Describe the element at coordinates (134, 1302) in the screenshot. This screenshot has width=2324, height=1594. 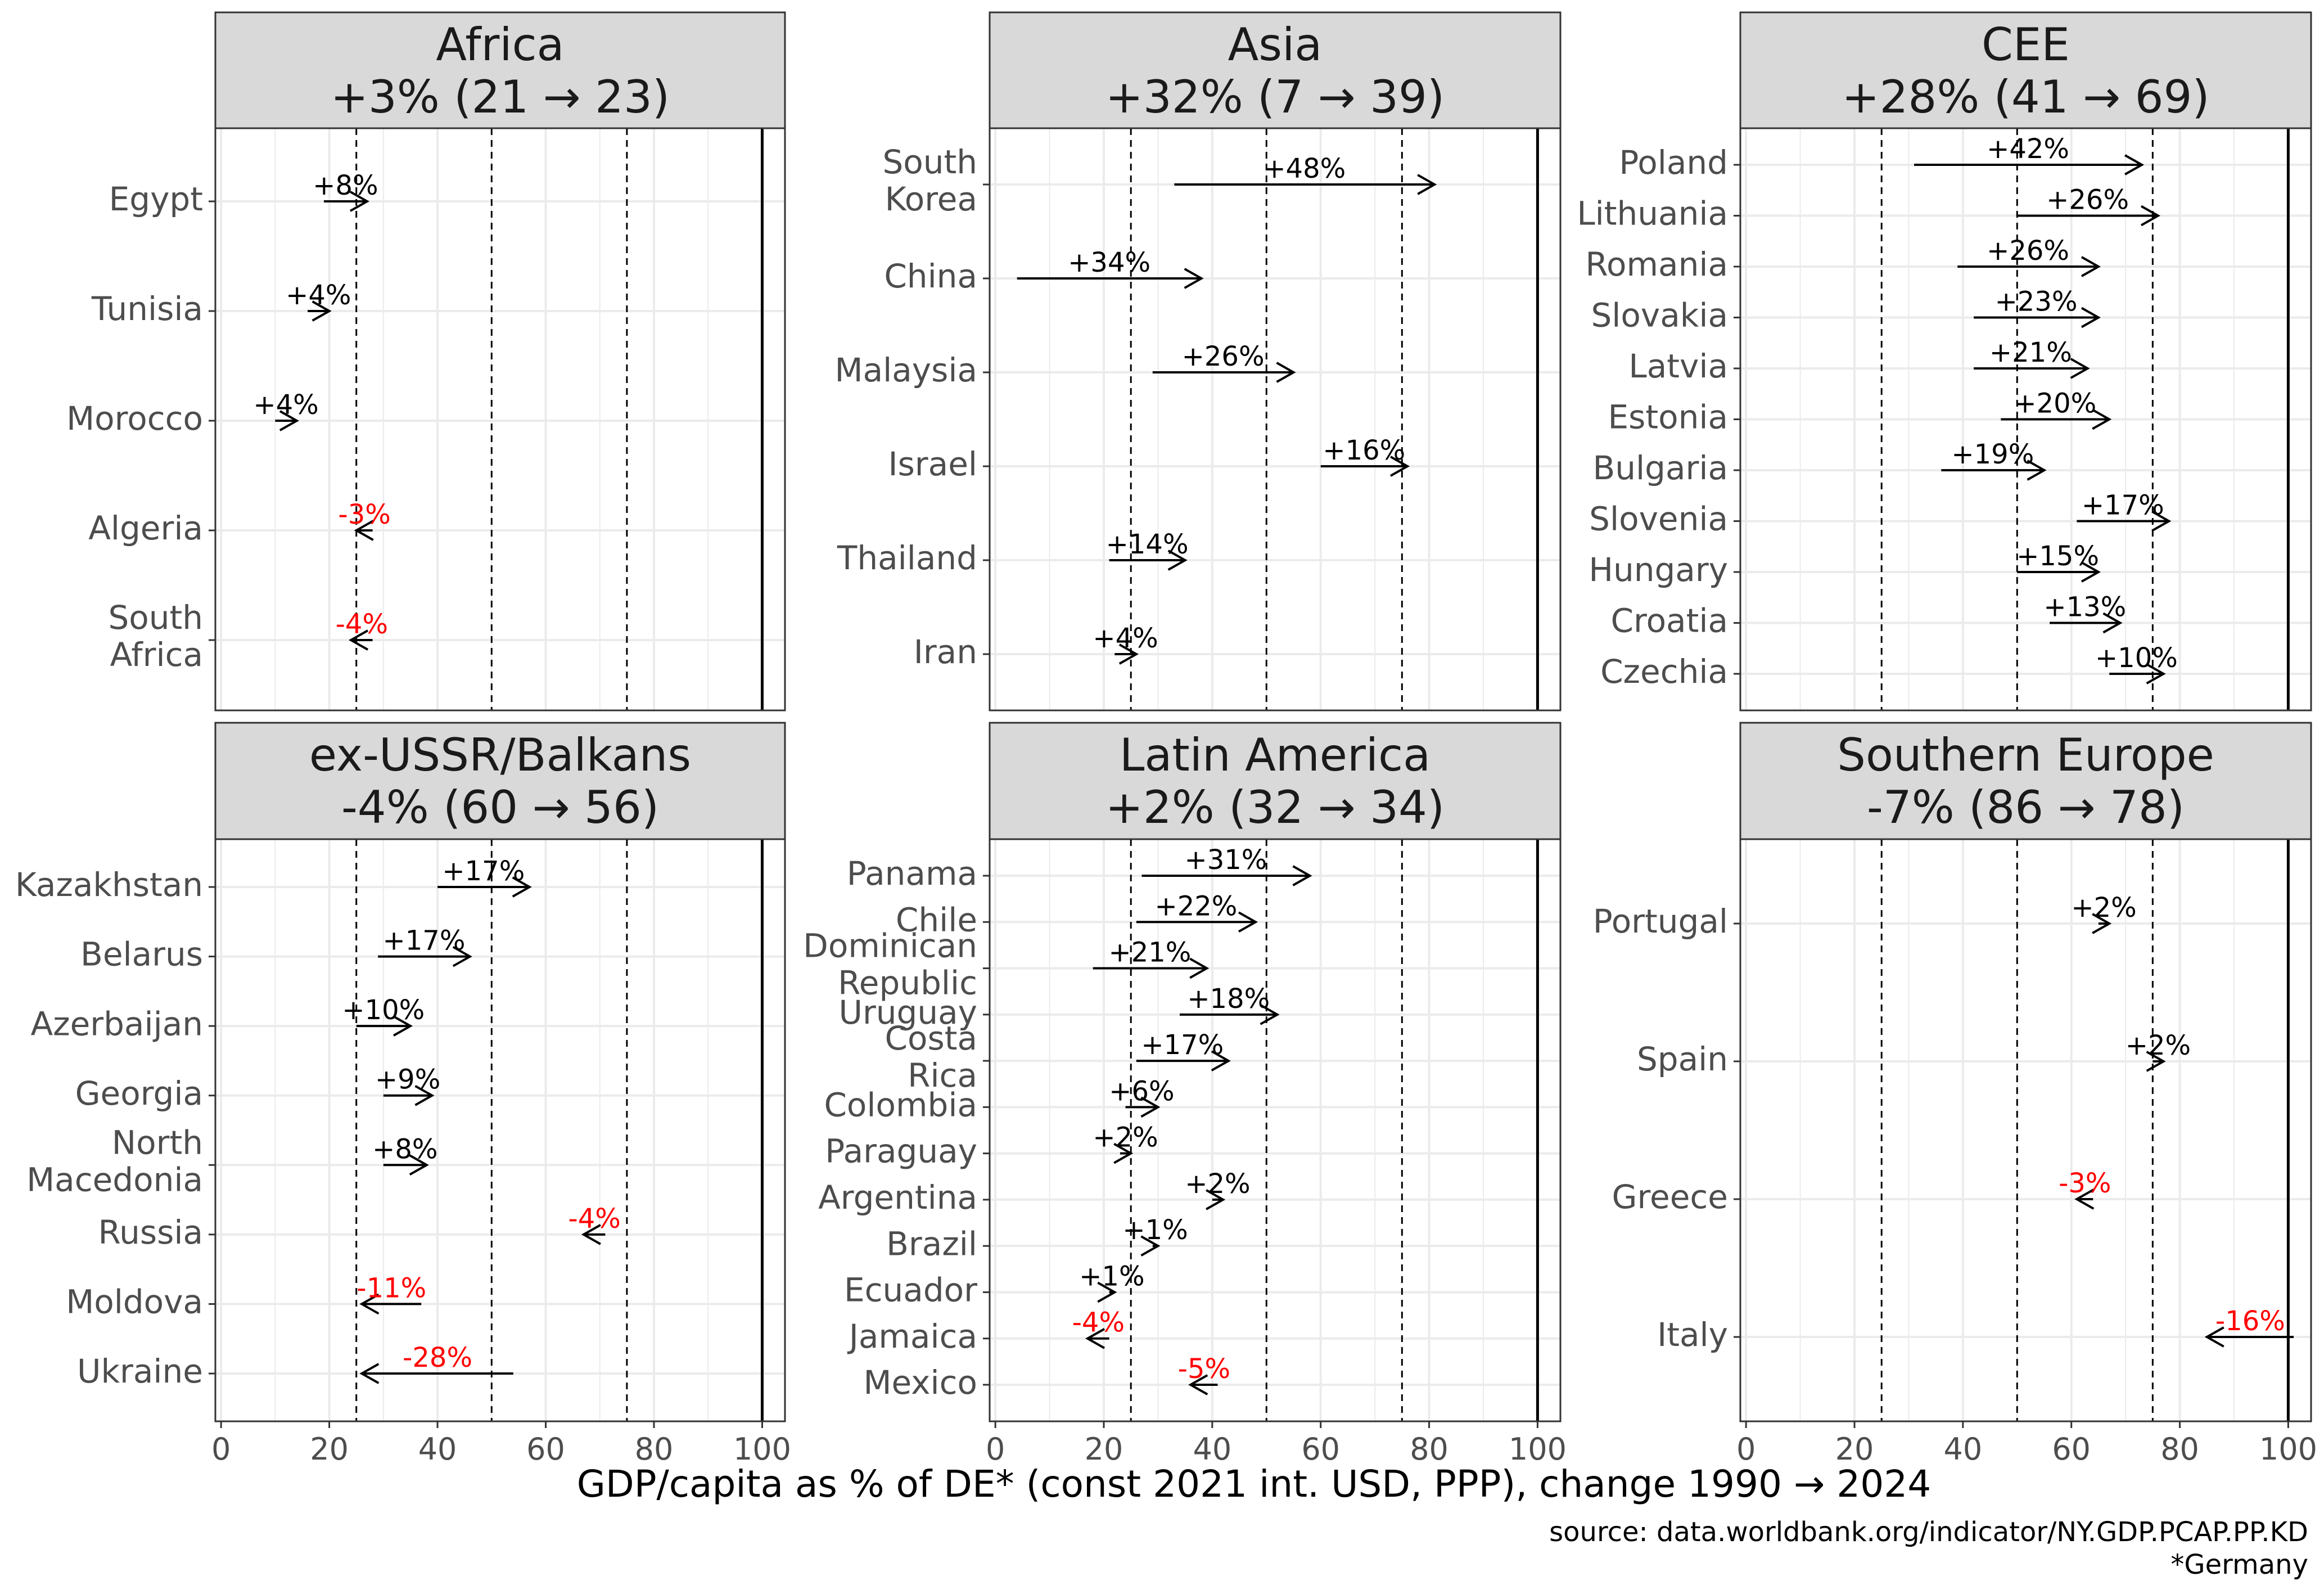
I see `country-label: Moldova` at that location.